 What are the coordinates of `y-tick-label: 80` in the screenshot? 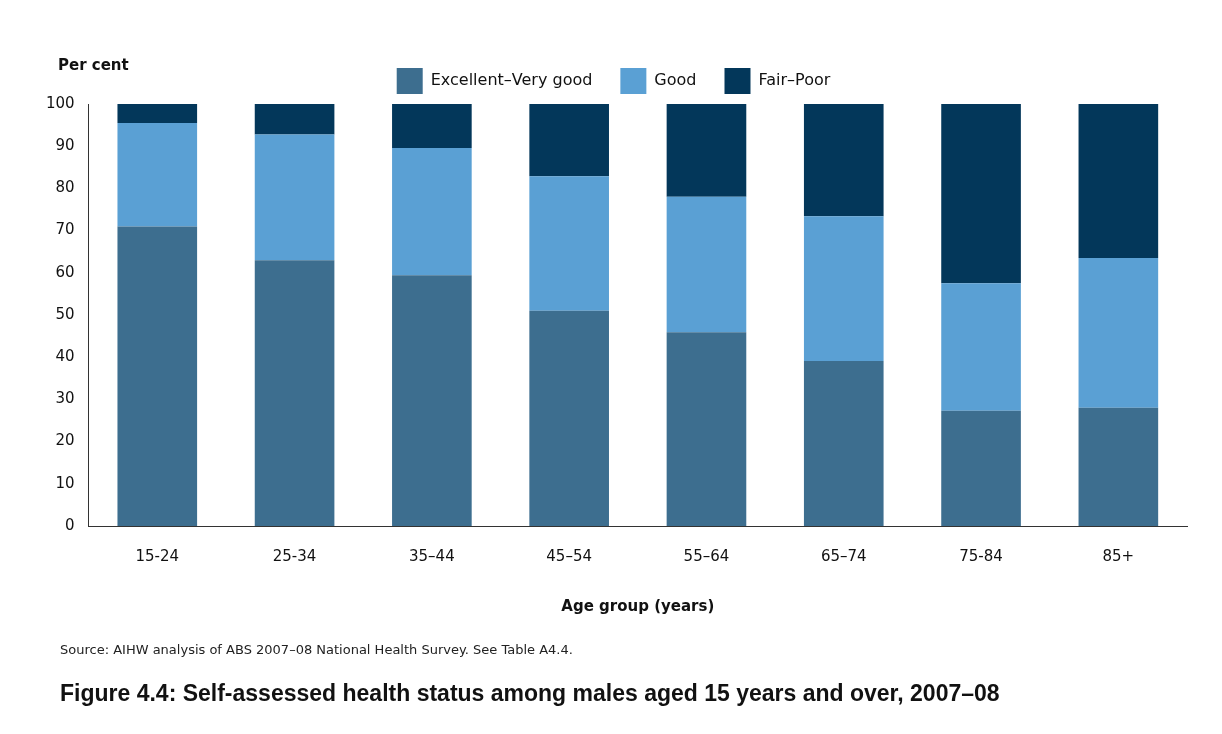 It's located at (65, 187).